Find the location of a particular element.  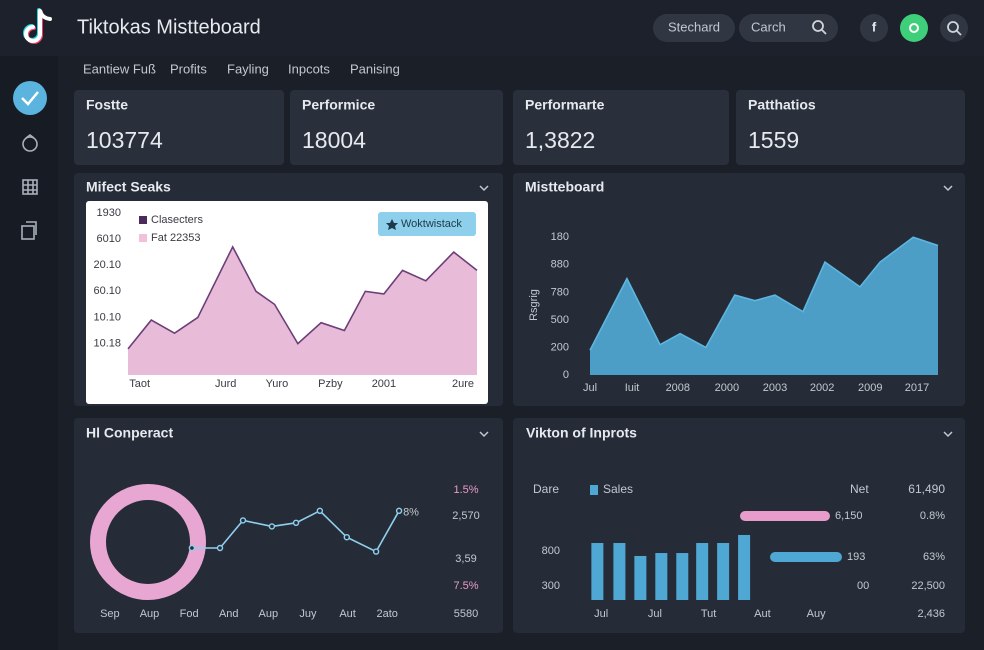

status-button is located at coordinates (914, 28).